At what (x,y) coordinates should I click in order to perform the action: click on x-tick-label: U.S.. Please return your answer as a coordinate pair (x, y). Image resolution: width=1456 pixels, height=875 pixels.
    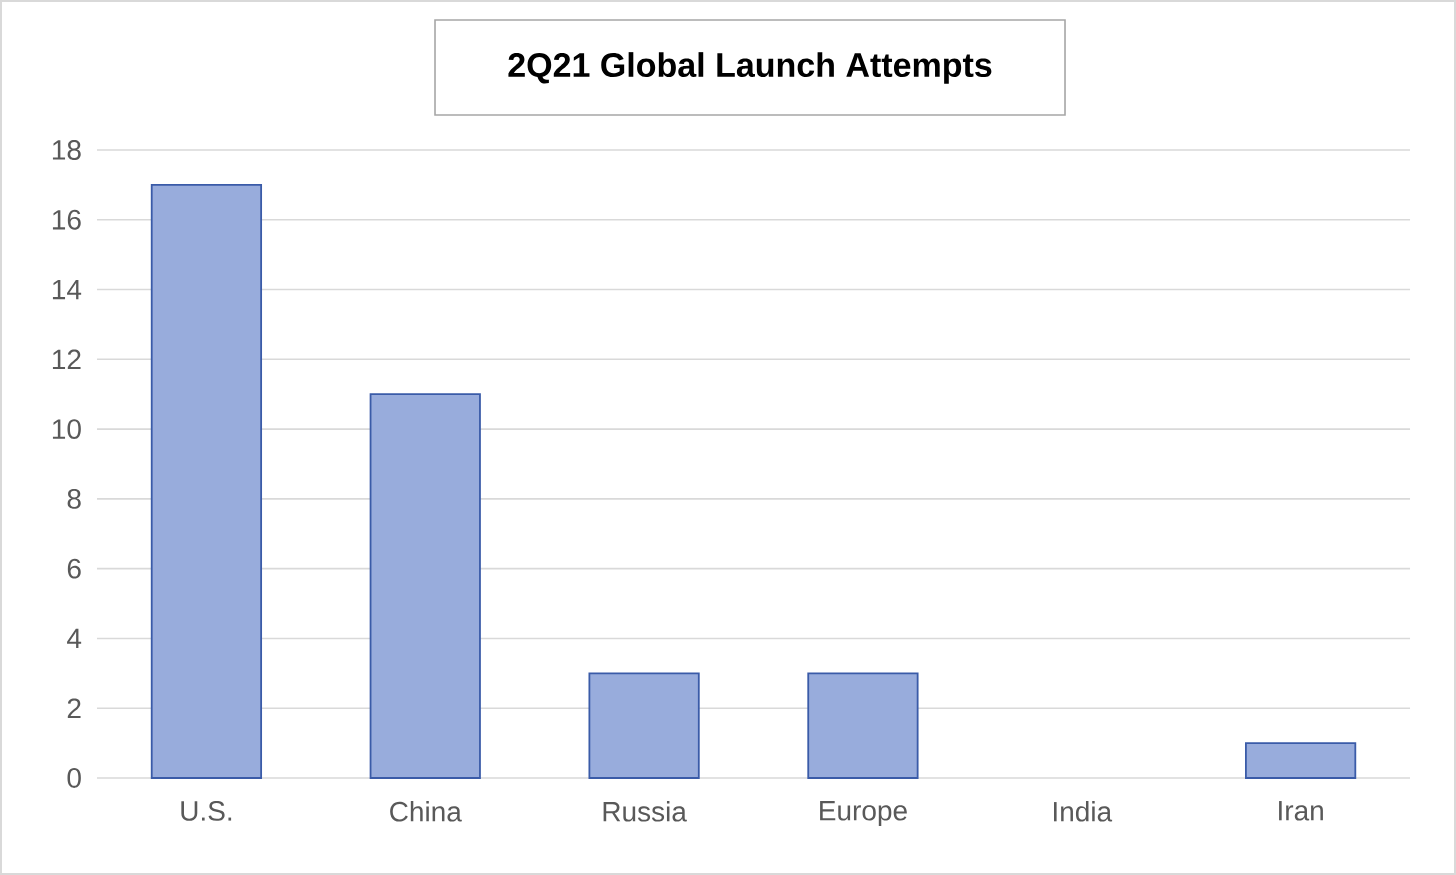
    Looking at the image, I should click on (206, 811).